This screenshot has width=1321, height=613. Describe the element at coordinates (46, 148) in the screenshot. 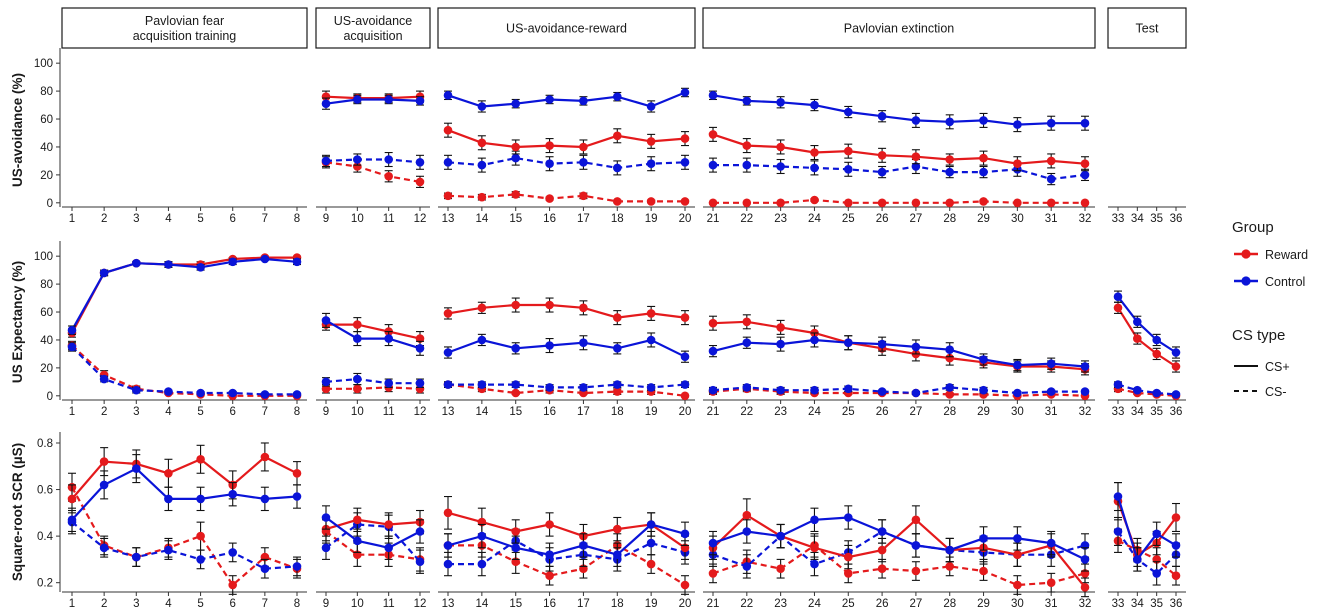

I see `y-tick-label: 40` at that location.